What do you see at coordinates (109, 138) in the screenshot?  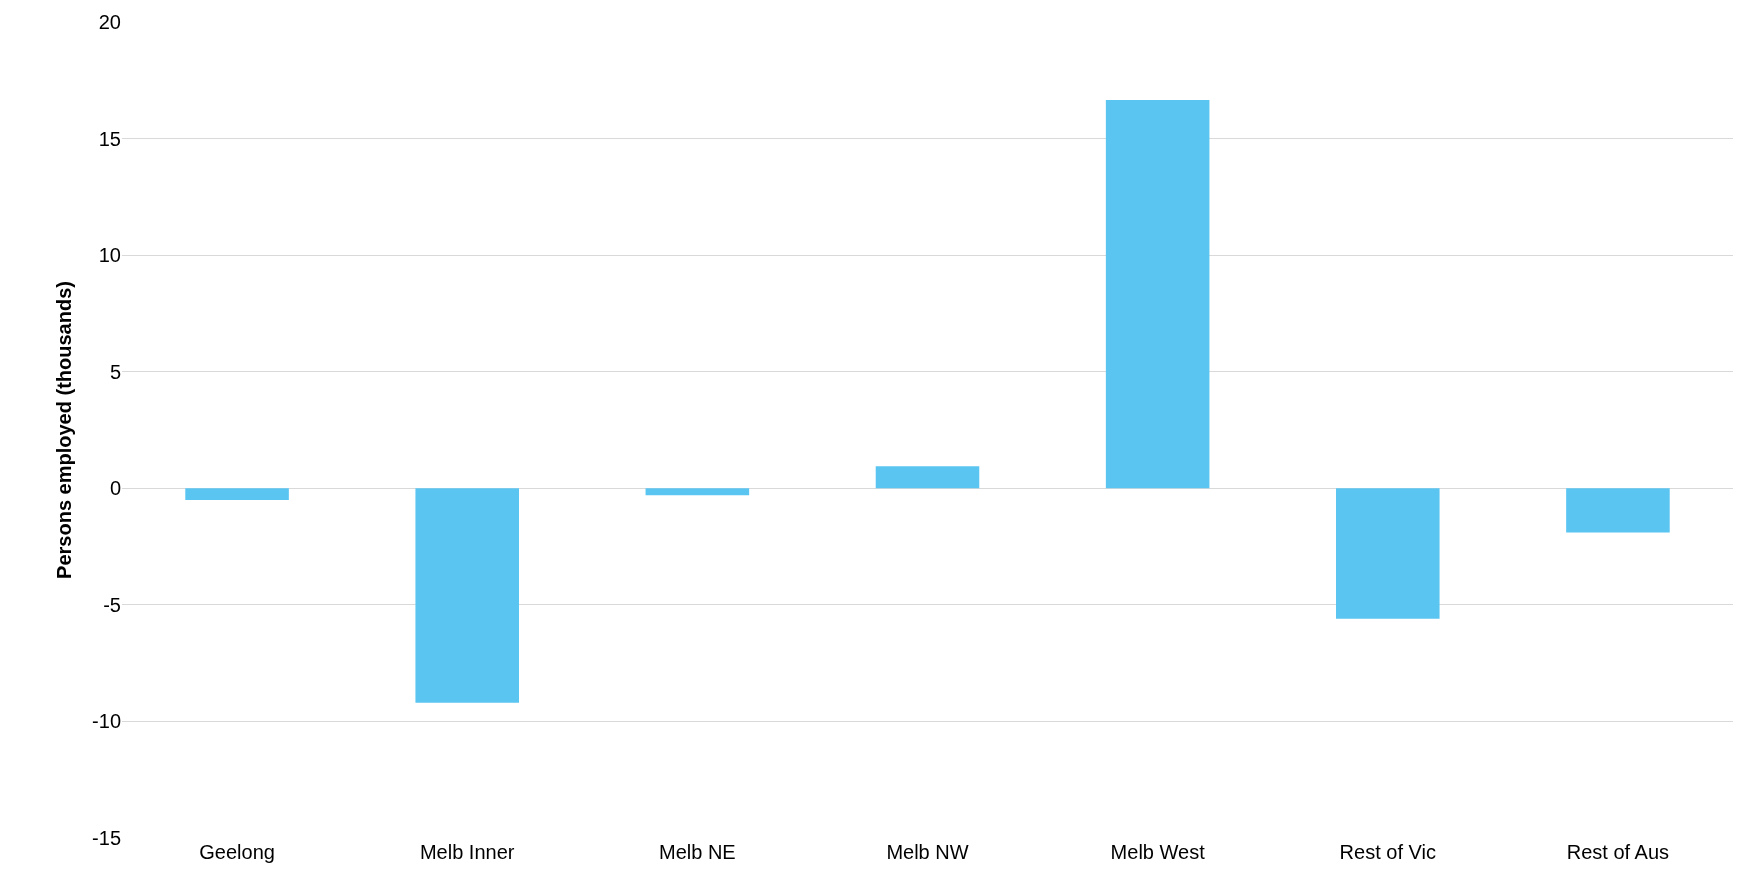 I see `y-tick-label: 15` at bounding box center [109, 138].